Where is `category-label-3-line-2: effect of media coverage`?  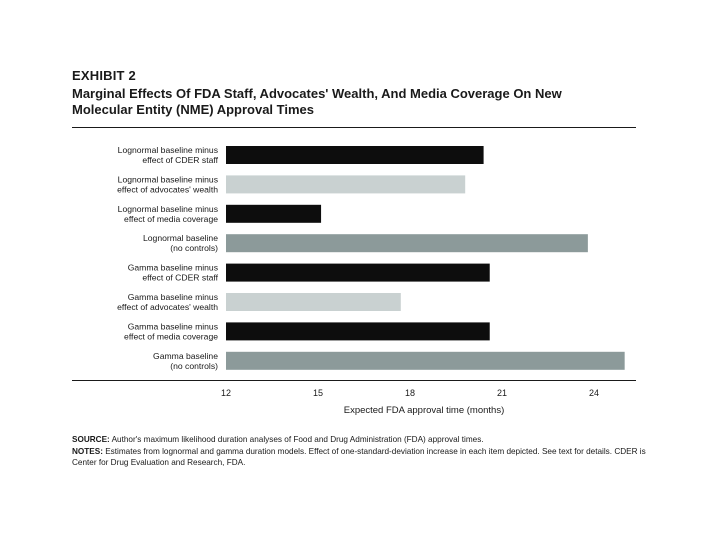
category-label-3-line-2: effect of media coverage is located at coordinates (171, 219).